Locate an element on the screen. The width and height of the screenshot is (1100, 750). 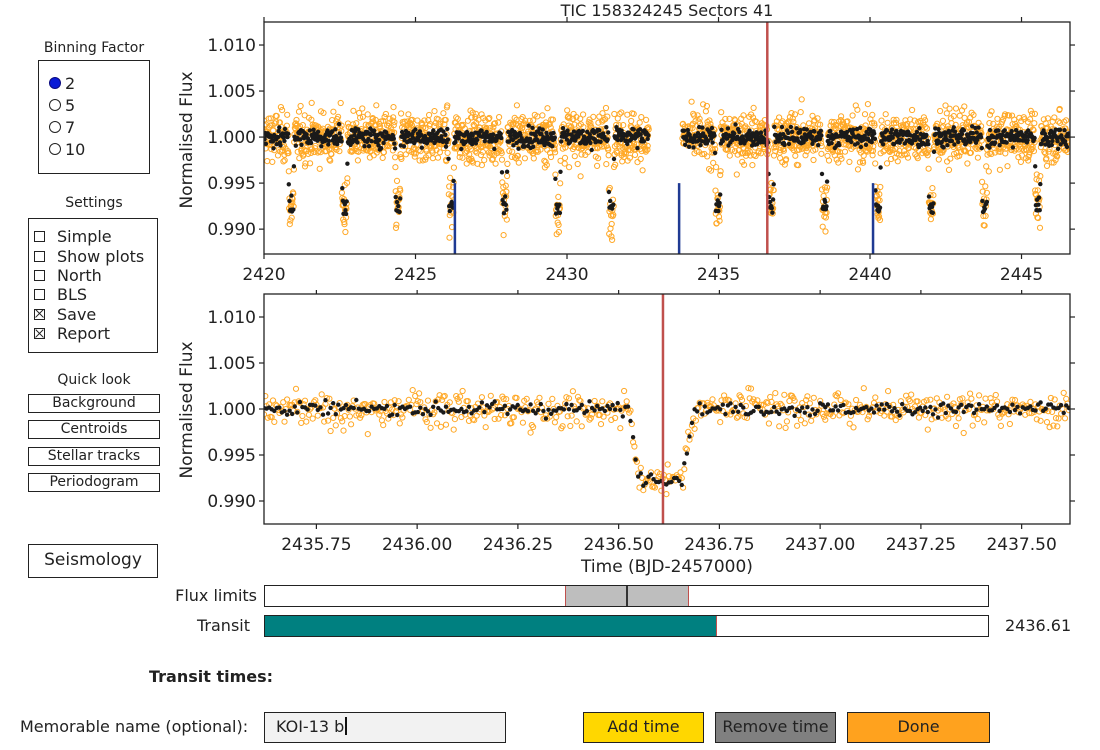
done-button: Done is located at coordinates (918, 727).